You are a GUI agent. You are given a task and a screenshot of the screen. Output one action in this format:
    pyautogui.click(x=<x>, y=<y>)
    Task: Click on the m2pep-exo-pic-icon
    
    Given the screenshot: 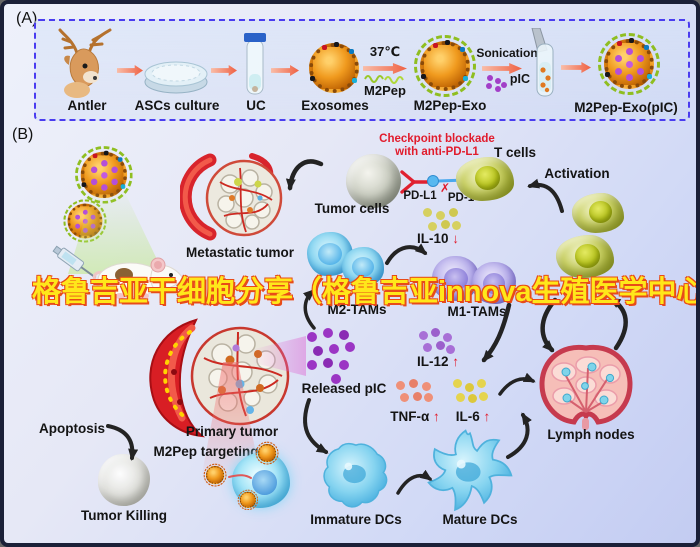 What is the action you would take?
    pyautogui.click(x=629, y=64)
    